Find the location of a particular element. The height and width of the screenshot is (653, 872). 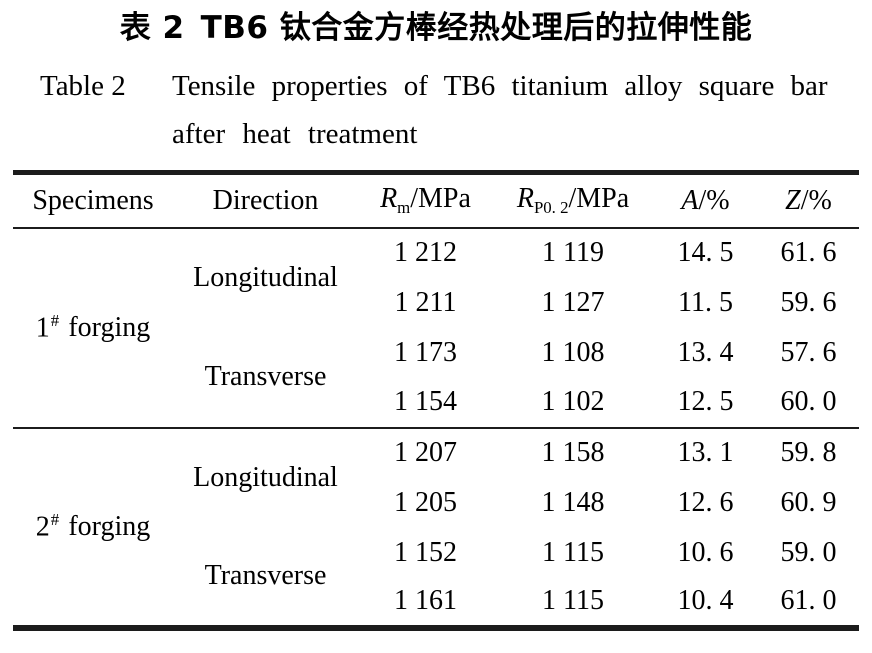

table-number-en: Table 2 is located at coordinates (83, 86).